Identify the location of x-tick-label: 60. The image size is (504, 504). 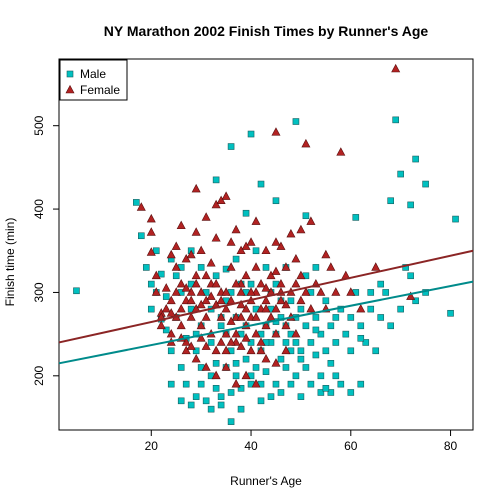
(351, 446).